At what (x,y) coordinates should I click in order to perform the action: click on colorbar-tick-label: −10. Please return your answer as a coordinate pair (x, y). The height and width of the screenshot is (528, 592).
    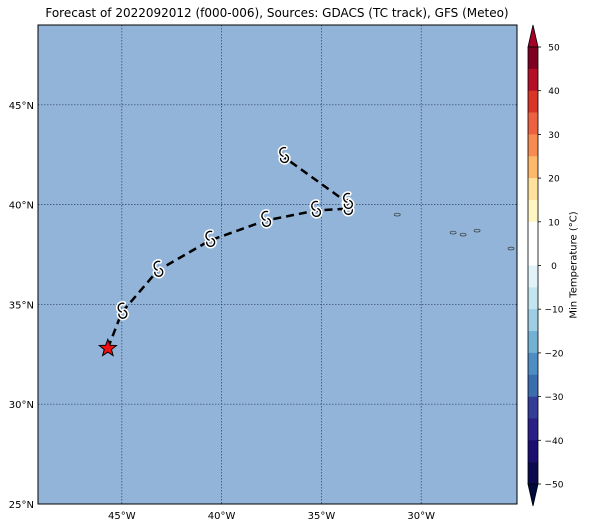
    Looking at the image, I should click on (554, 311).